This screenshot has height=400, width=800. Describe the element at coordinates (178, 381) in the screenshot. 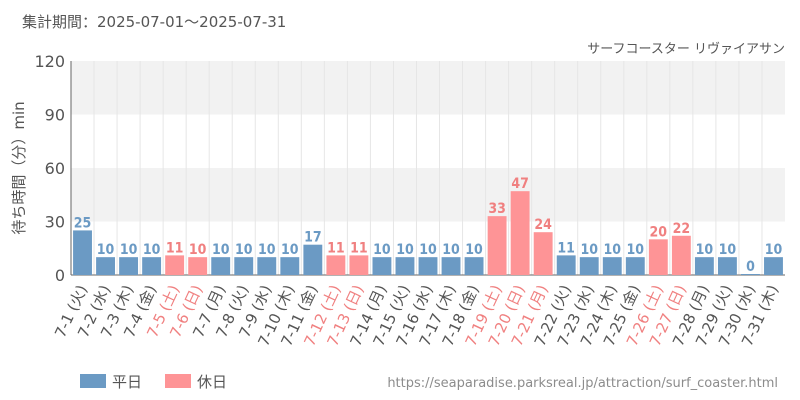

I see `legend-swatch-holiday` at that location.